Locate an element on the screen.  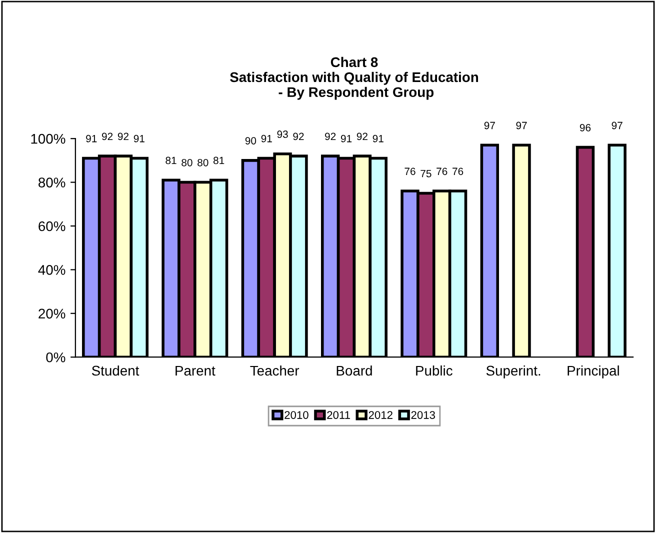
x-tick-label: Student is located at coordinates (116, 370).